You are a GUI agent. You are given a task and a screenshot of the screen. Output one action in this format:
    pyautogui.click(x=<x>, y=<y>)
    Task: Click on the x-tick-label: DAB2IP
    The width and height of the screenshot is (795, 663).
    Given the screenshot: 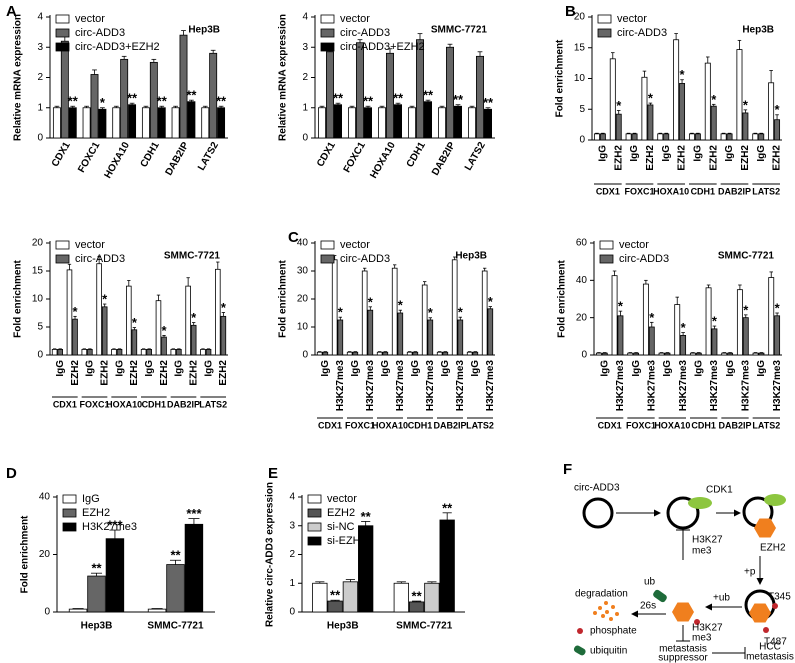 What is the action you would take?
    pyautogui.click(x=178, y=159)
    